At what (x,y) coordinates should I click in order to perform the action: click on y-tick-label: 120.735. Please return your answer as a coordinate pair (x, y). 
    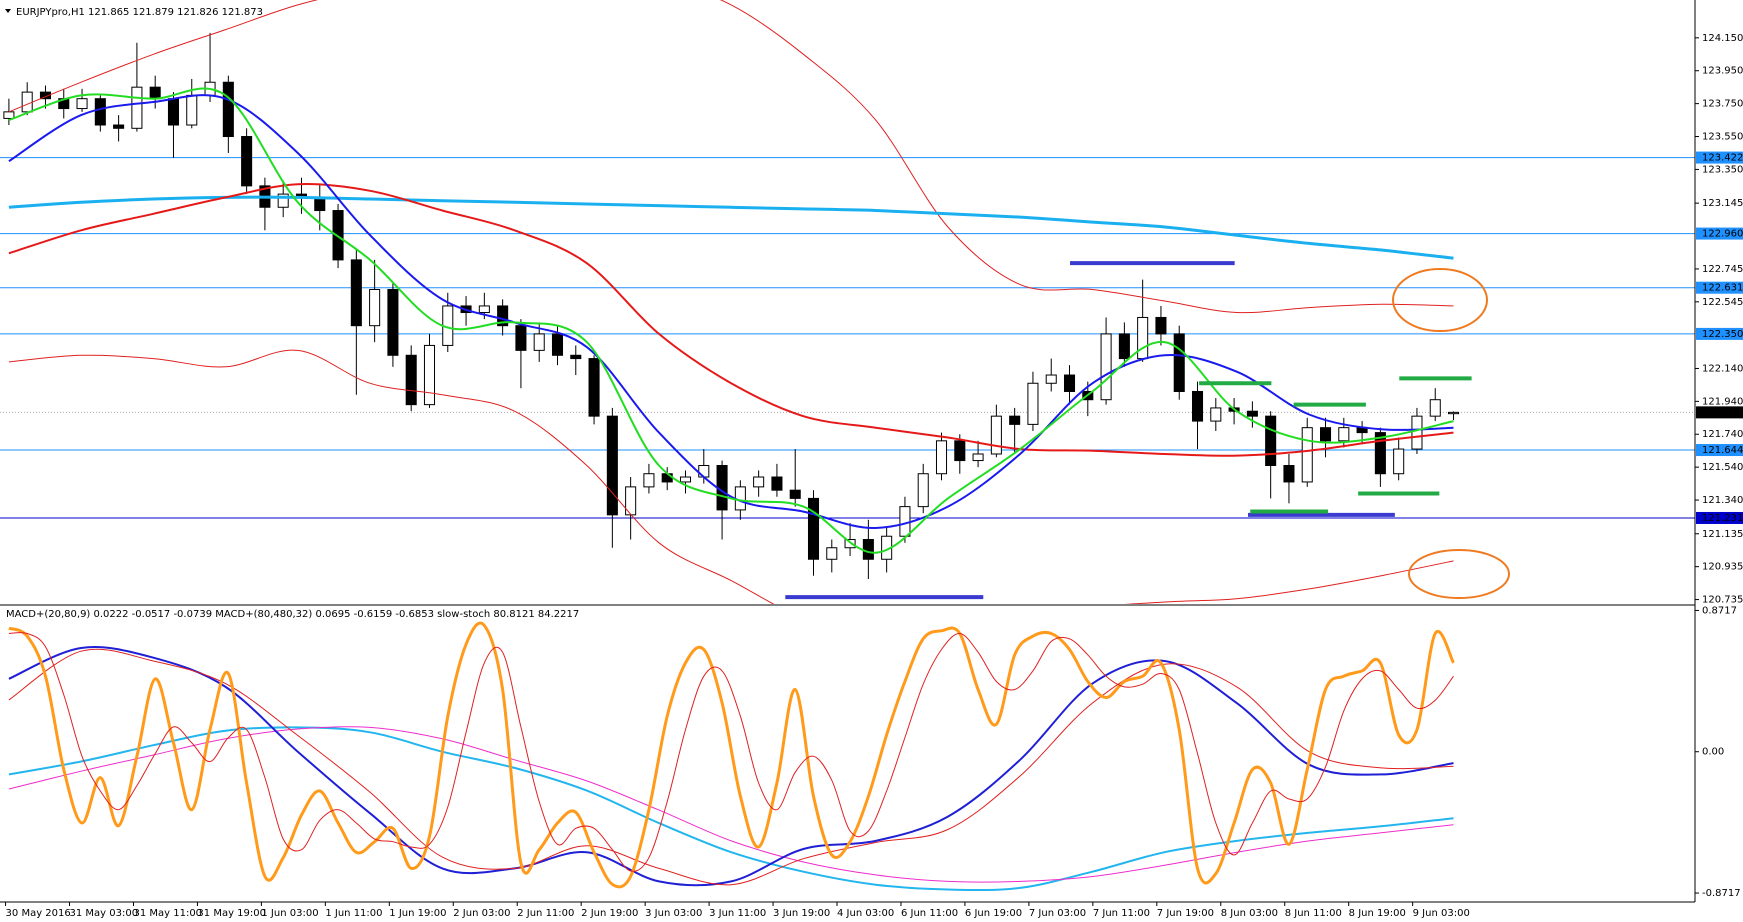
    Looking at the image, I should click on (1722, 600).